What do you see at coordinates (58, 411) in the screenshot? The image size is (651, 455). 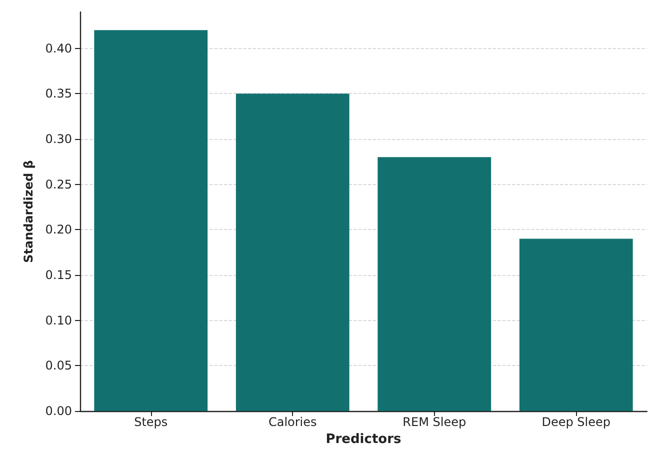 I see `y-tick-label: 0.00` at bounding box center [58, 411].